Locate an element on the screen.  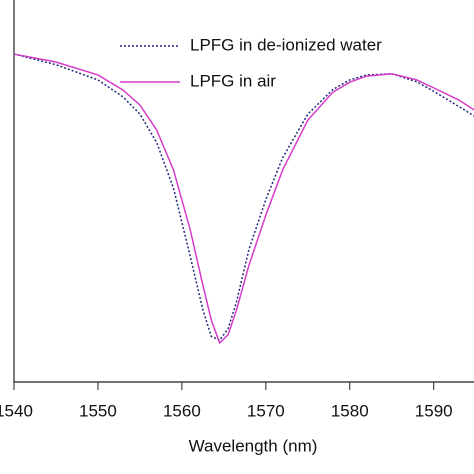
x-tick-label: 1560 is located at coordinates (182, 410).